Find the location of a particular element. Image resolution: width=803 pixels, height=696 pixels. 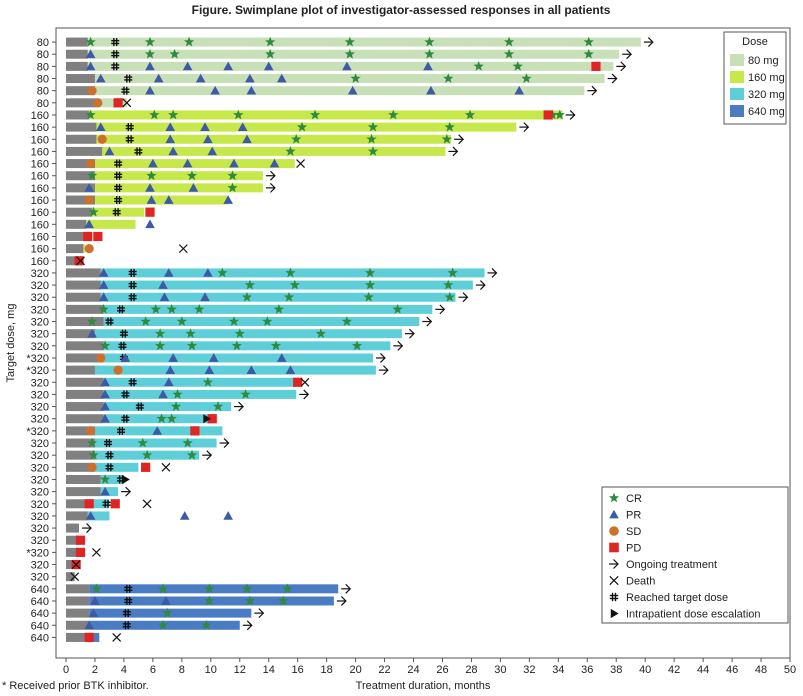

pd-marker is located at coordinates (298, 382).